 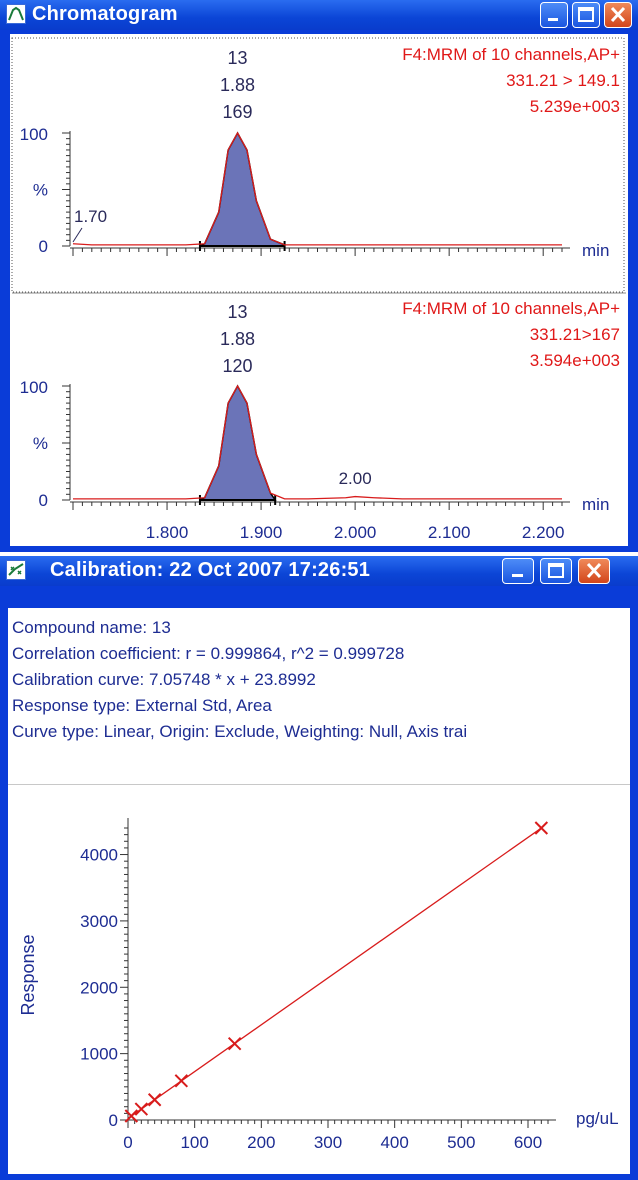 I want to click on x-tick-label: 2.000, so click(x=355, y=532).